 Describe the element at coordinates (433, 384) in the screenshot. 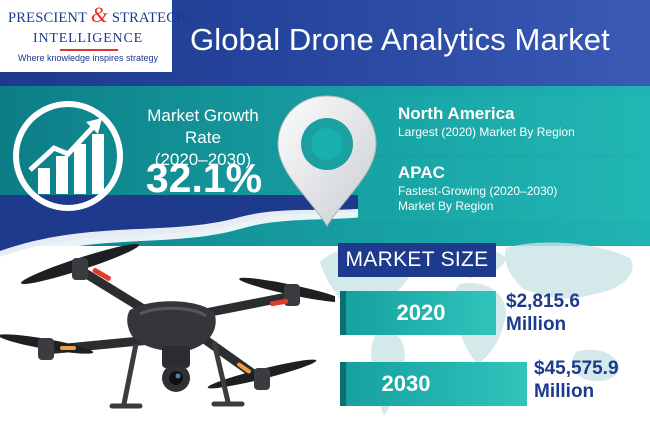

I see `market-size-row-2030: 2030` at that location.